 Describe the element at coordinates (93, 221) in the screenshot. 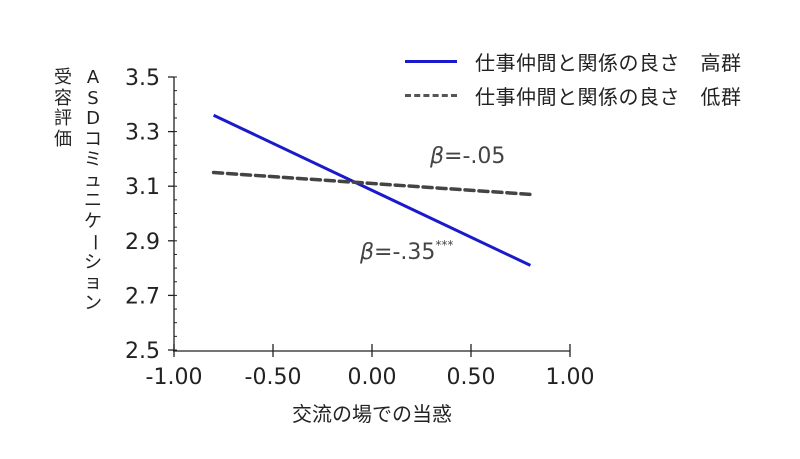

I see `y-label-char: ケ` at that location.